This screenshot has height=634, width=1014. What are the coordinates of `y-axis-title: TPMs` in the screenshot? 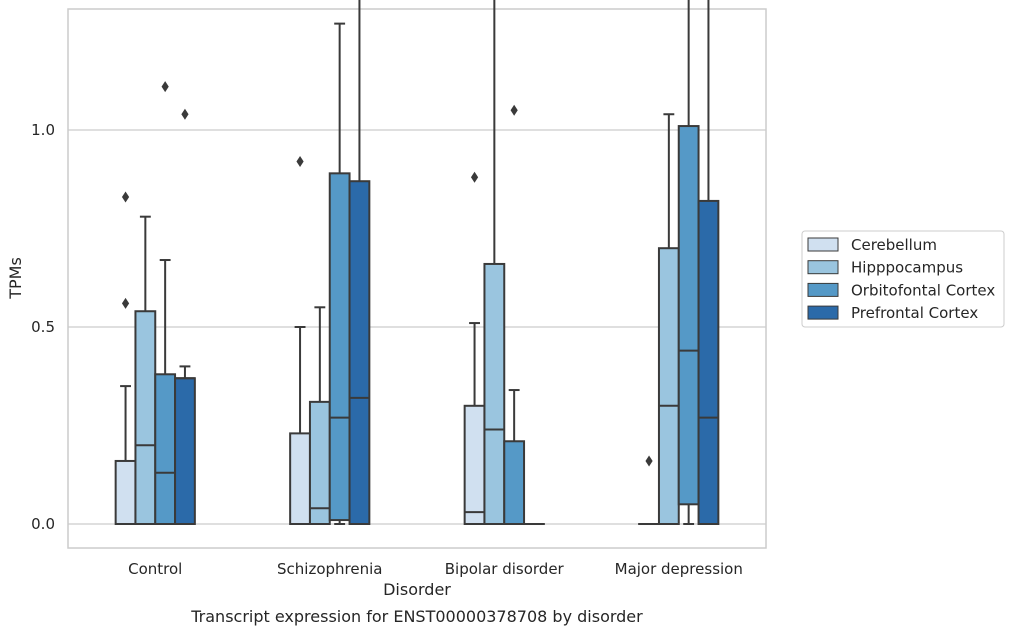 It's located at (15, 278).